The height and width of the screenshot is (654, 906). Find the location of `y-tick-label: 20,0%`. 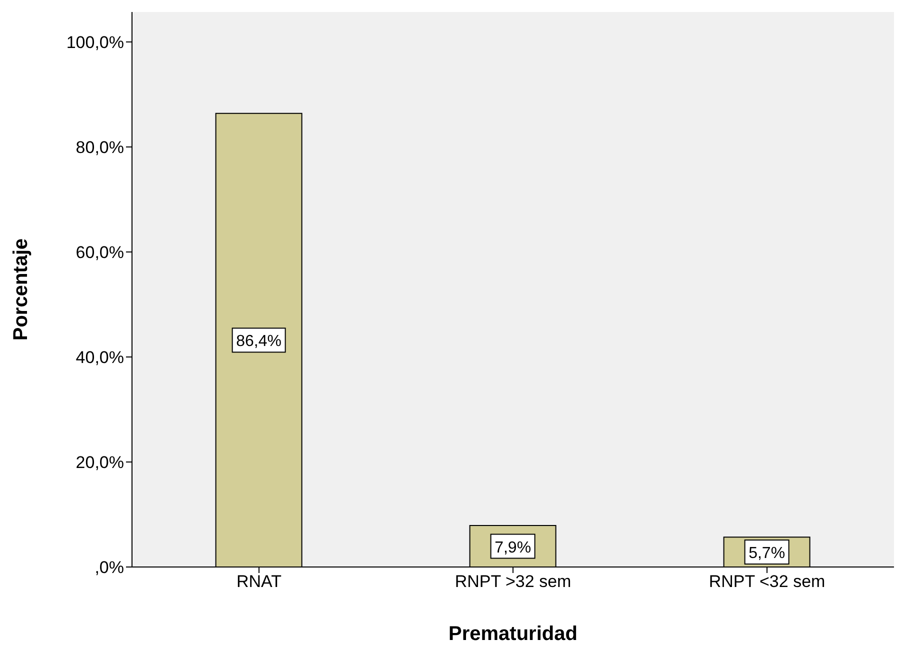

y-tick-label: 20,0% is located at coordinates (100, 462).